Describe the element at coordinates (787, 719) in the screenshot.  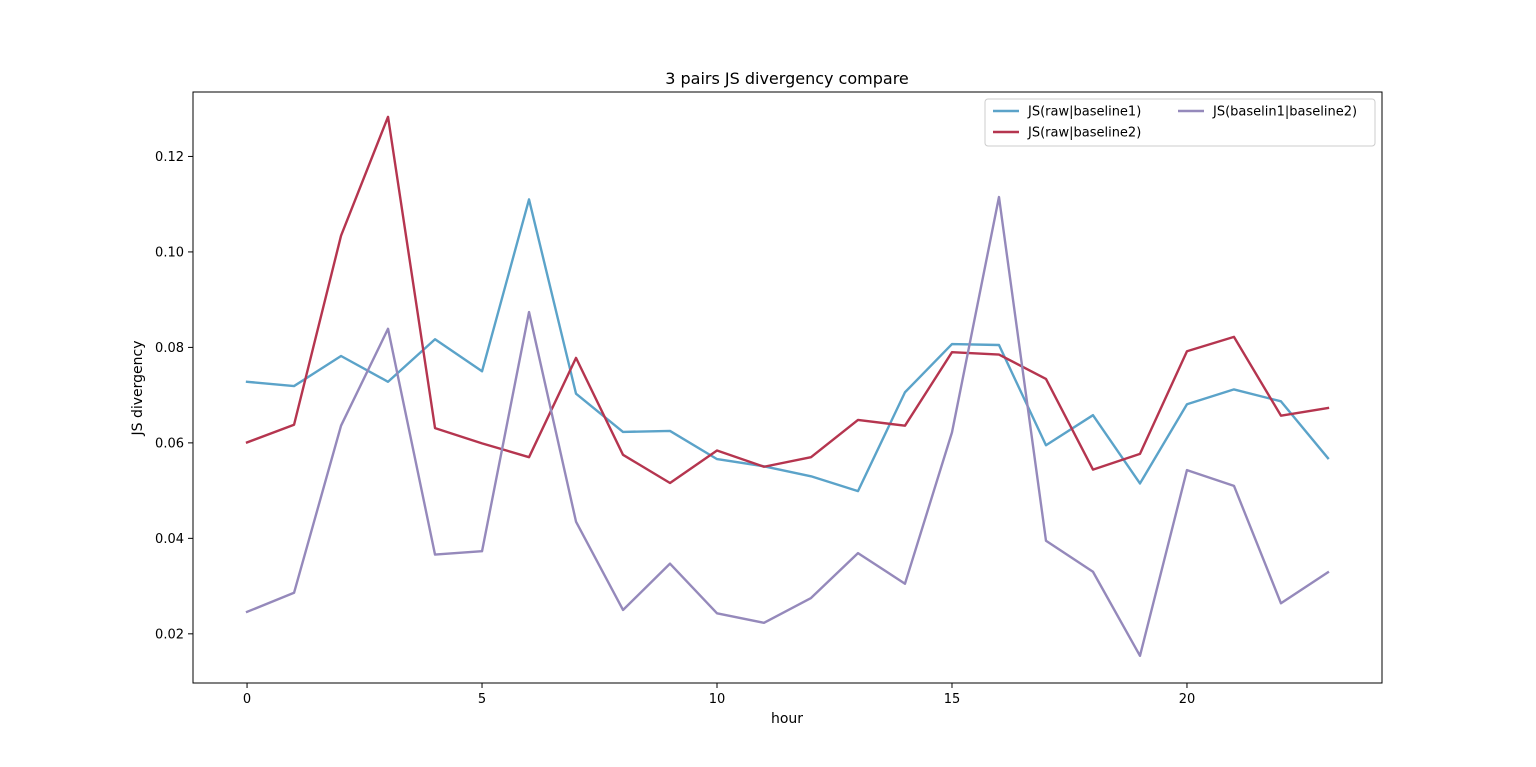
I see `x-axis-label: hour` at that location.